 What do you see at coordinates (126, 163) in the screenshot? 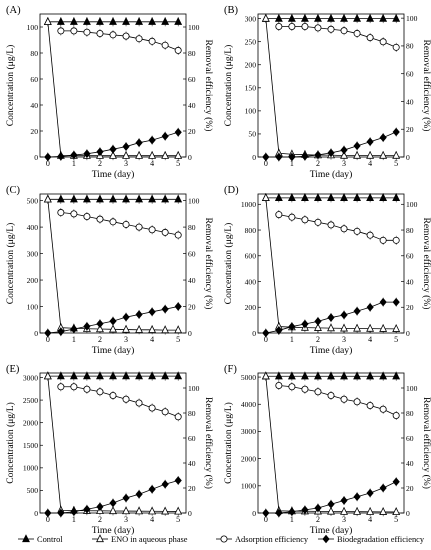
I see `x-tick-label: 3` at bounding box center [126, 163].